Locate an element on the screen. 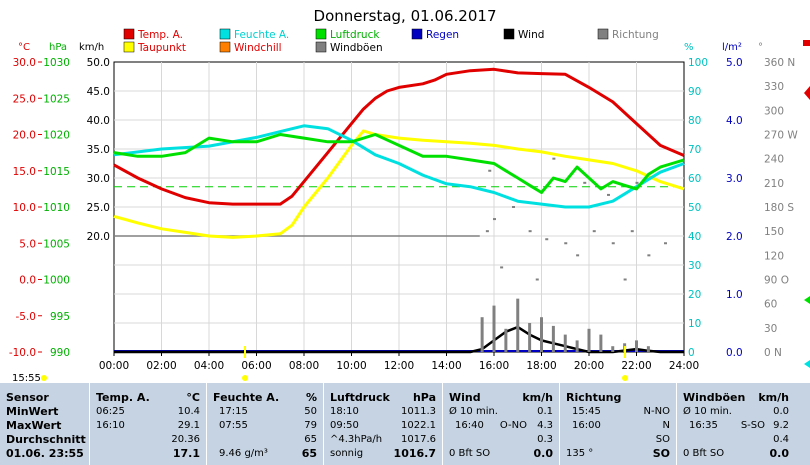 This screenshot has height=465, width=810. direction-tick-label: 330 is located at coordinates (774, 87).